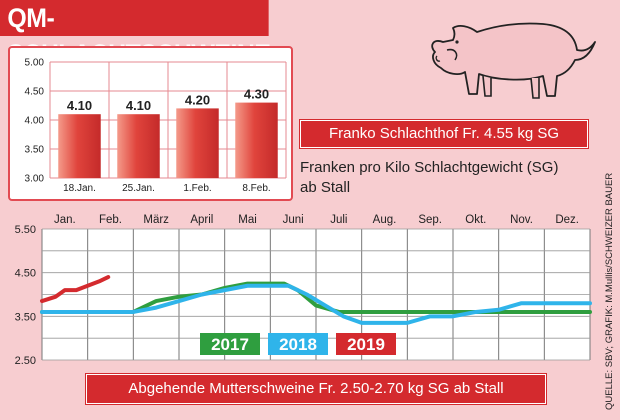 The width and height of the screenshot is (620, 420). I want to click on bar-value-label: 4.30, so click(256, 94).